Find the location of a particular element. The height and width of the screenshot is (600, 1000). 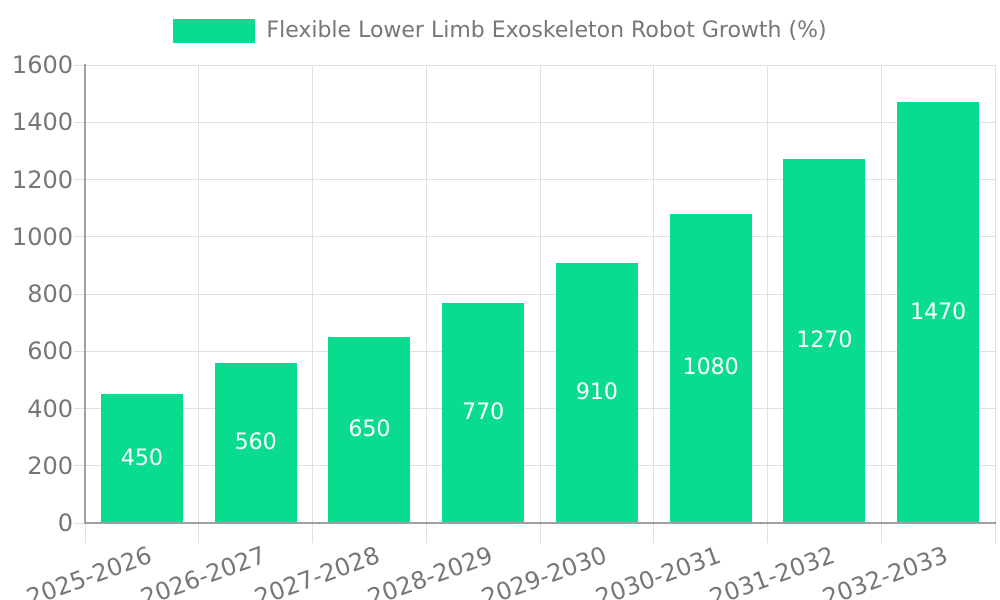

y-axis-tick-label: 1000 is located at coordinates (42, 236).